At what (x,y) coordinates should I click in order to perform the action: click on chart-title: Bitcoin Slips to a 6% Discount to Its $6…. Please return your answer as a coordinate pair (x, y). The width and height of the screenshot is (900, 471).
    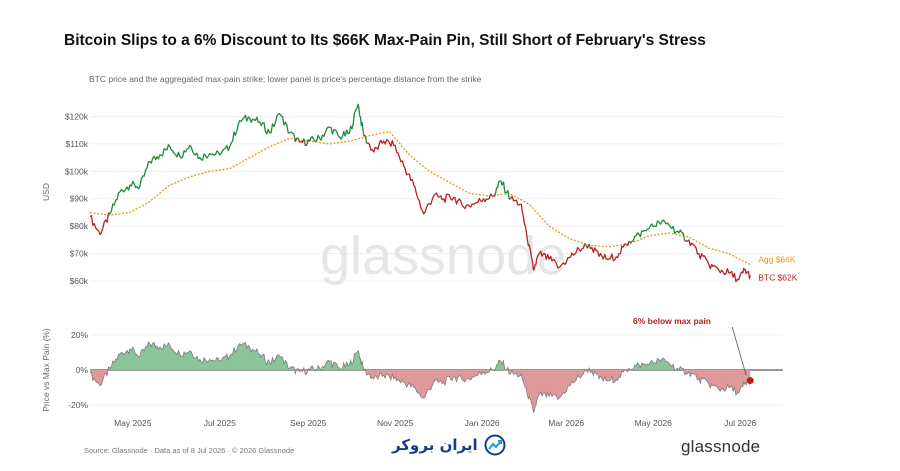
    Looking at the image, I should click on (385, 40).